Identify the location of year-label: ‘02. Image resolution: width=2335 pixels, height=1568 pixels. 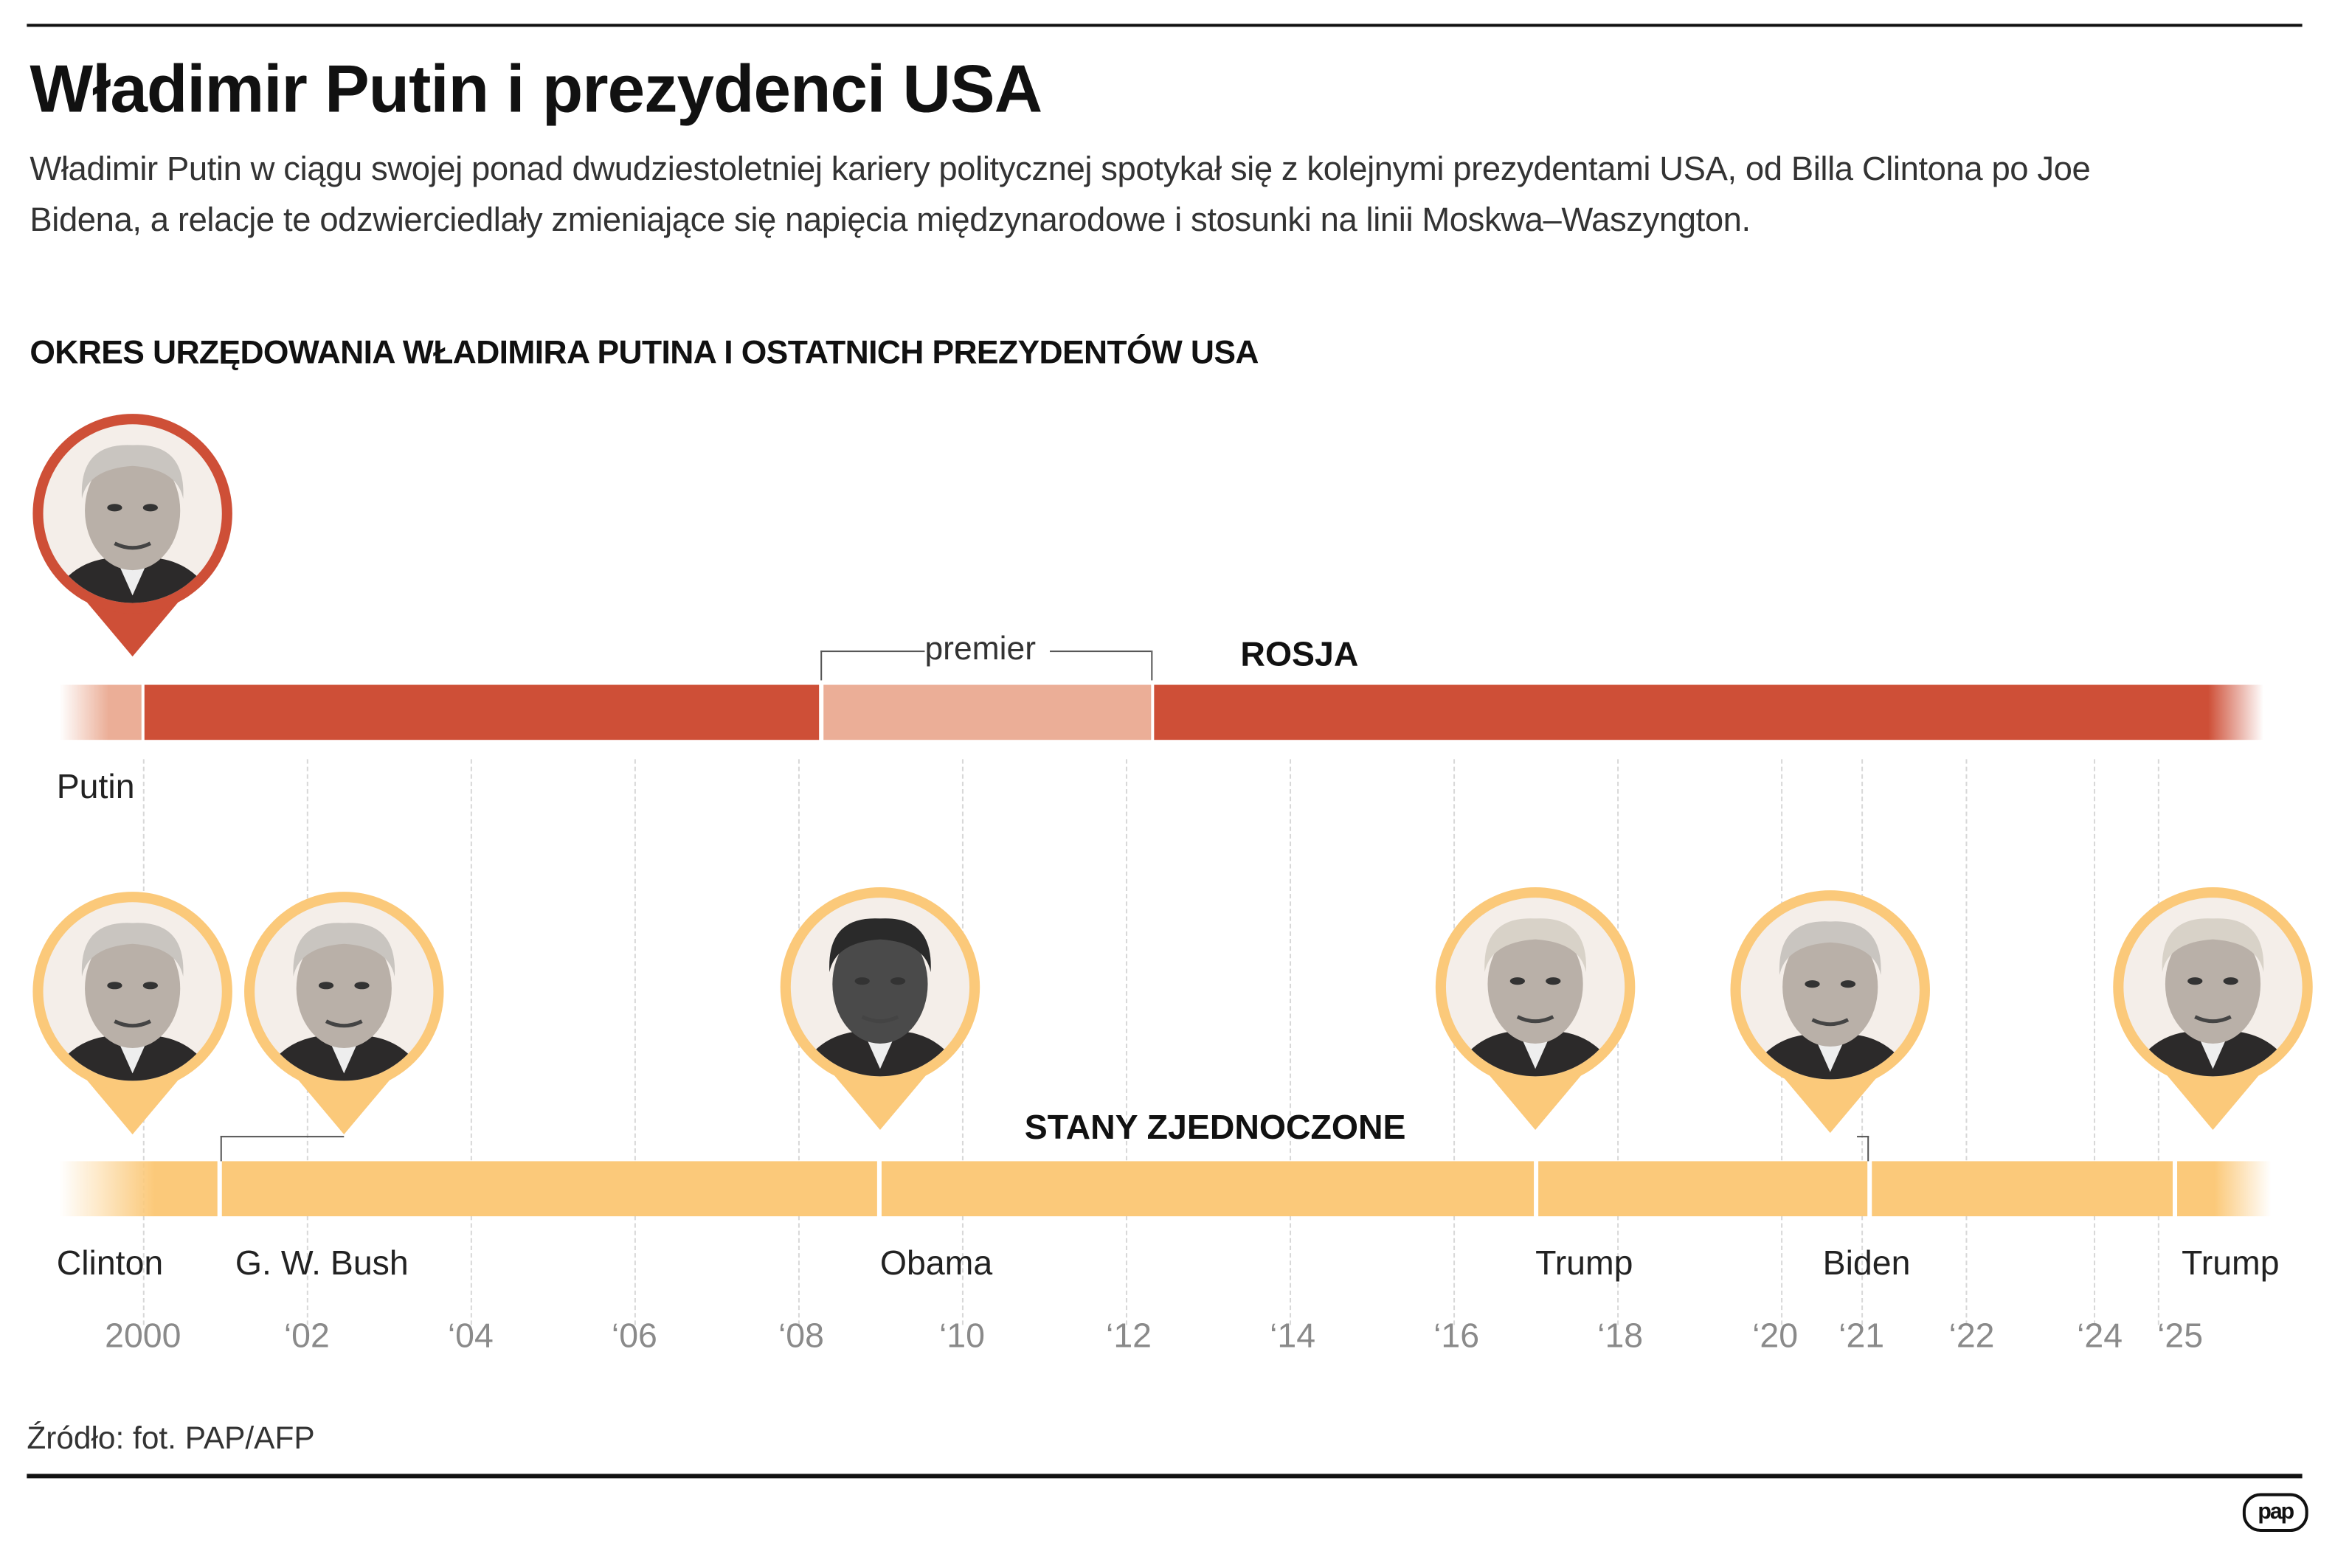
(306, 1335).